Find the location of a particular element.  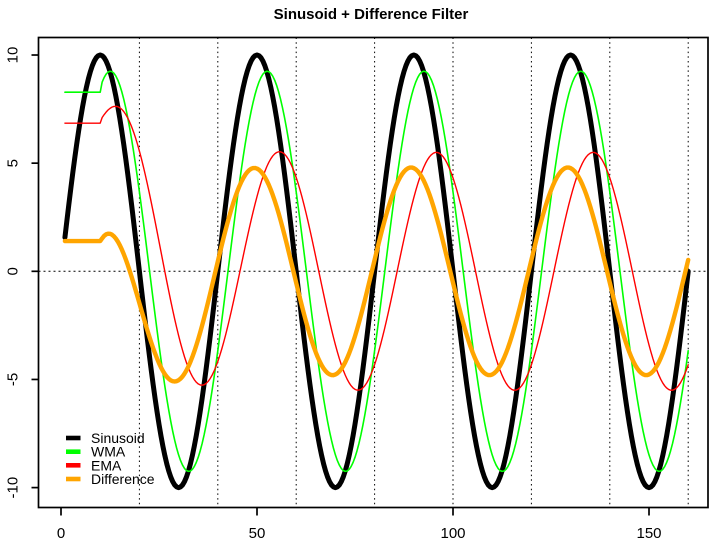

y-tick-label: 5 is located at coordinates (13, 163).